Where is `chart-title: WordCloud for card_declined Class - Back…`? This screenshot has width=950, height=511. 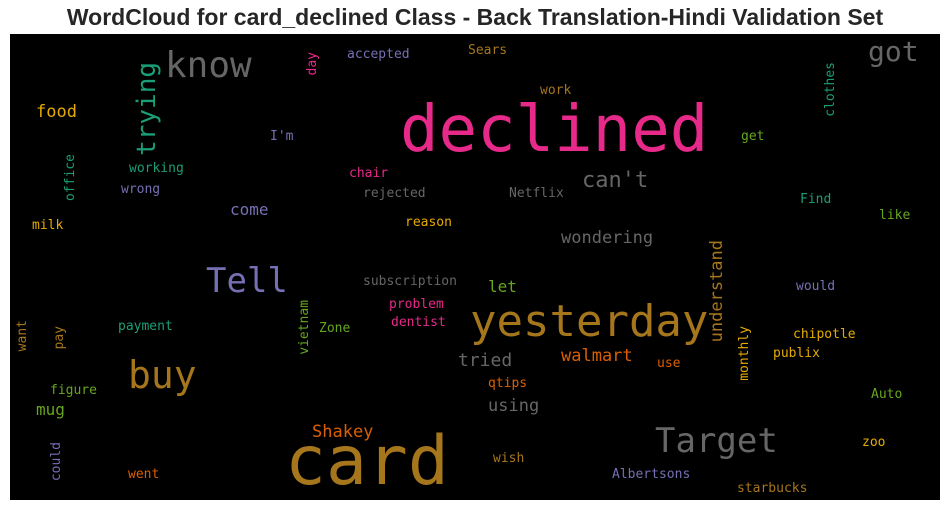
chart-title: WordCloud for card_declined Class - Back… is located at coordinates (475, 17).